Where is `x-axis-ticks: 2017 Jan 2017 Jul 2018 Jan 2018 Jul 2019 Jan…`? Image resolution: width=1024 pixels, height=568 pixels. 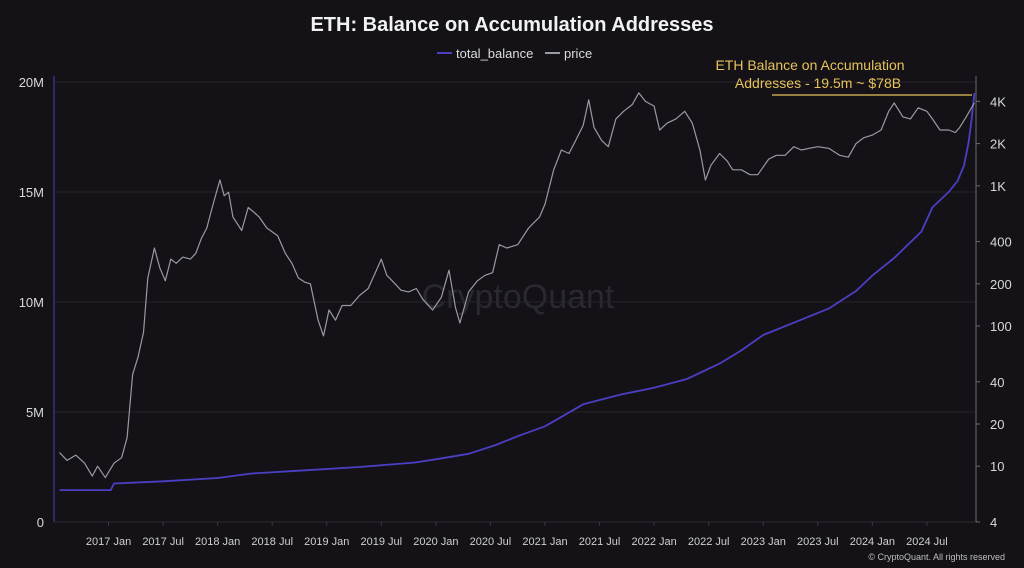 x-axis-ticks: 2017 Jan 2017 Jul 2018 Jan 2018 Jul 2019 Jan… is located at coordinates (517, 535).